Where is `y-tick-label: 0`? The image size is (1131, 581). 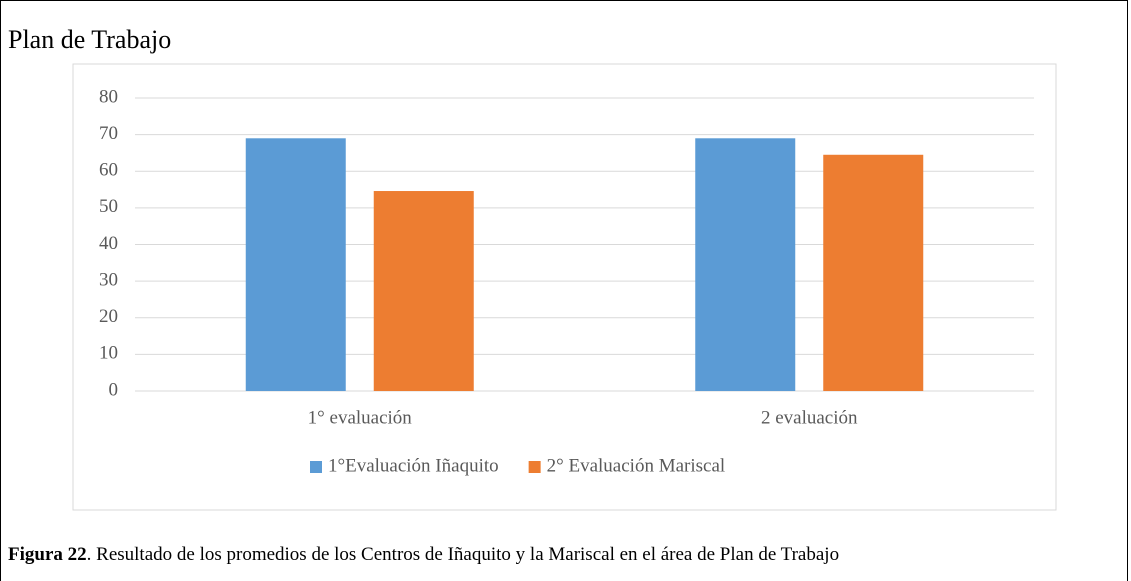
y-tick-label: 0 is located at coordinates (114, 389).